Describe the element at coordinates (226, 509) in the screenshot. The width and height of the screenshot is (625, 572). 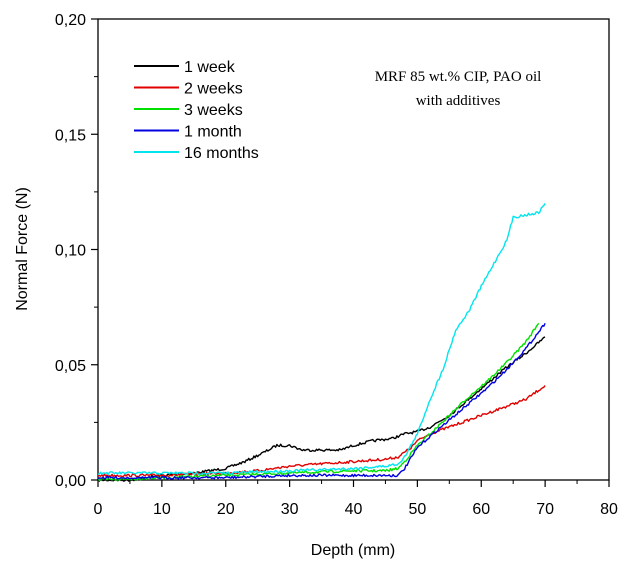
I see `x-tick-label: 20` at that location.